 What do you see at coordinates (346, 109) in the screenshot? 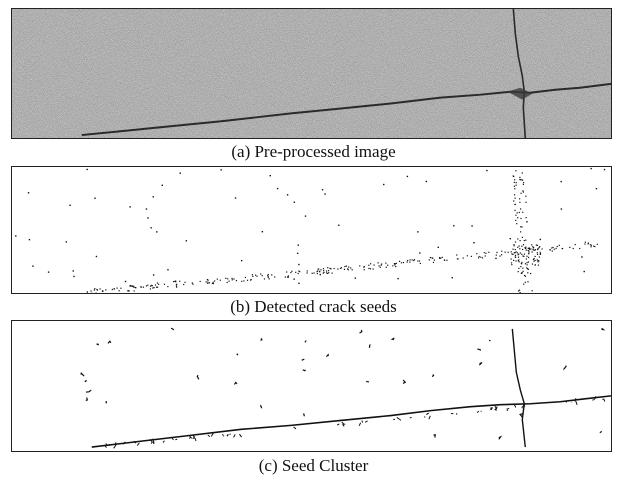
I see `crack-horizontal` at bounding box center [346, 109].